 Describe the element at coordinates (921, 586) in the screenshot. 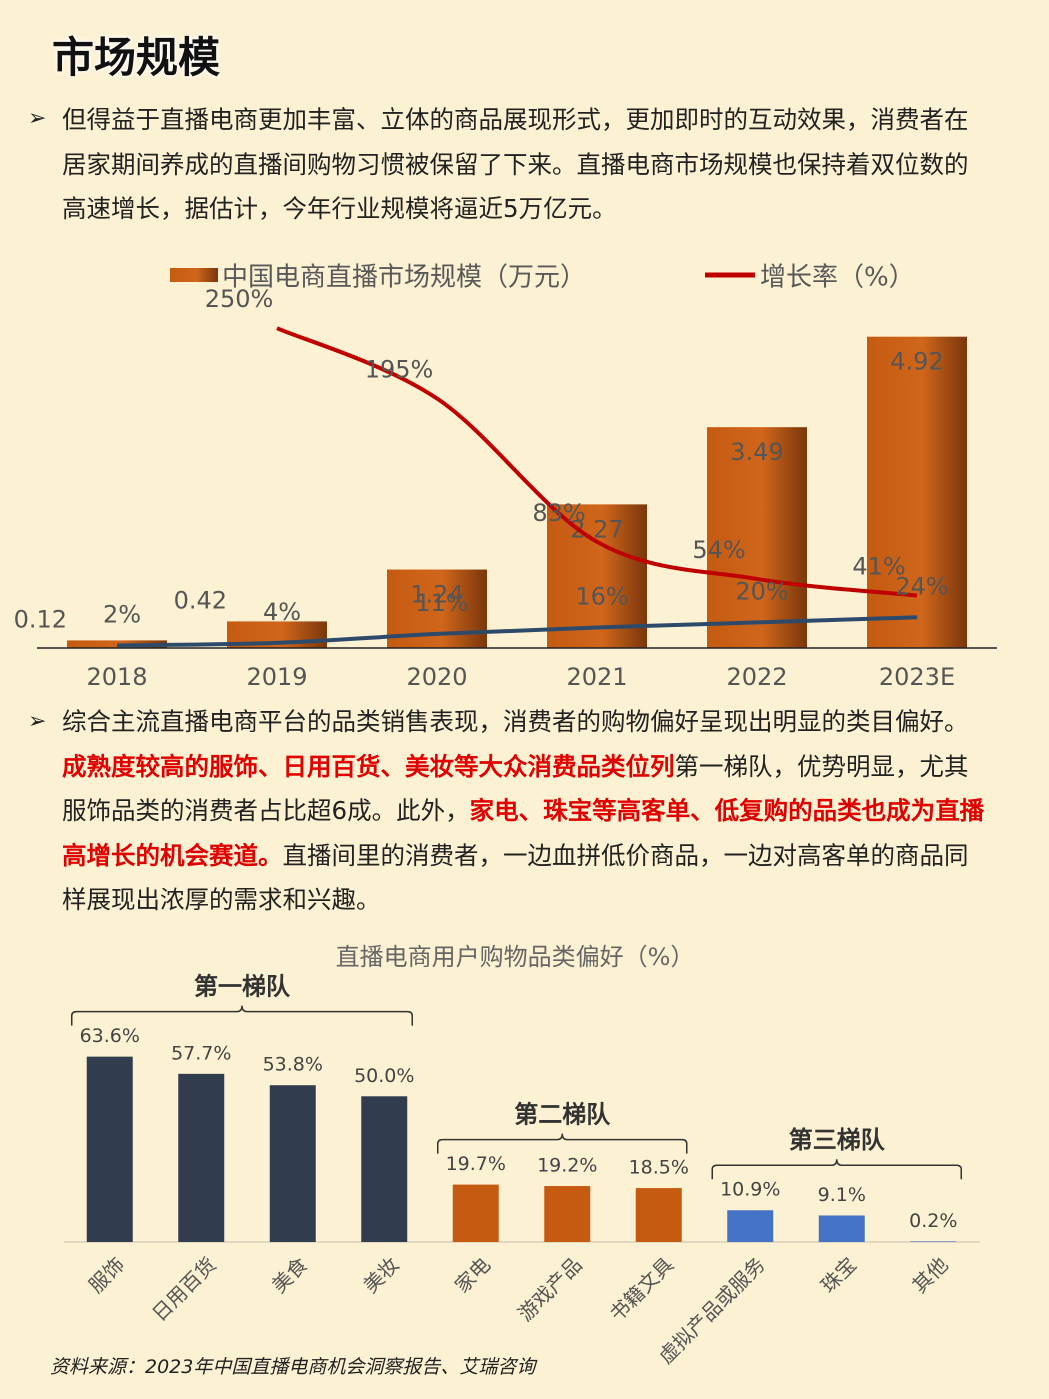

I see `line-label: 24%` at that location.